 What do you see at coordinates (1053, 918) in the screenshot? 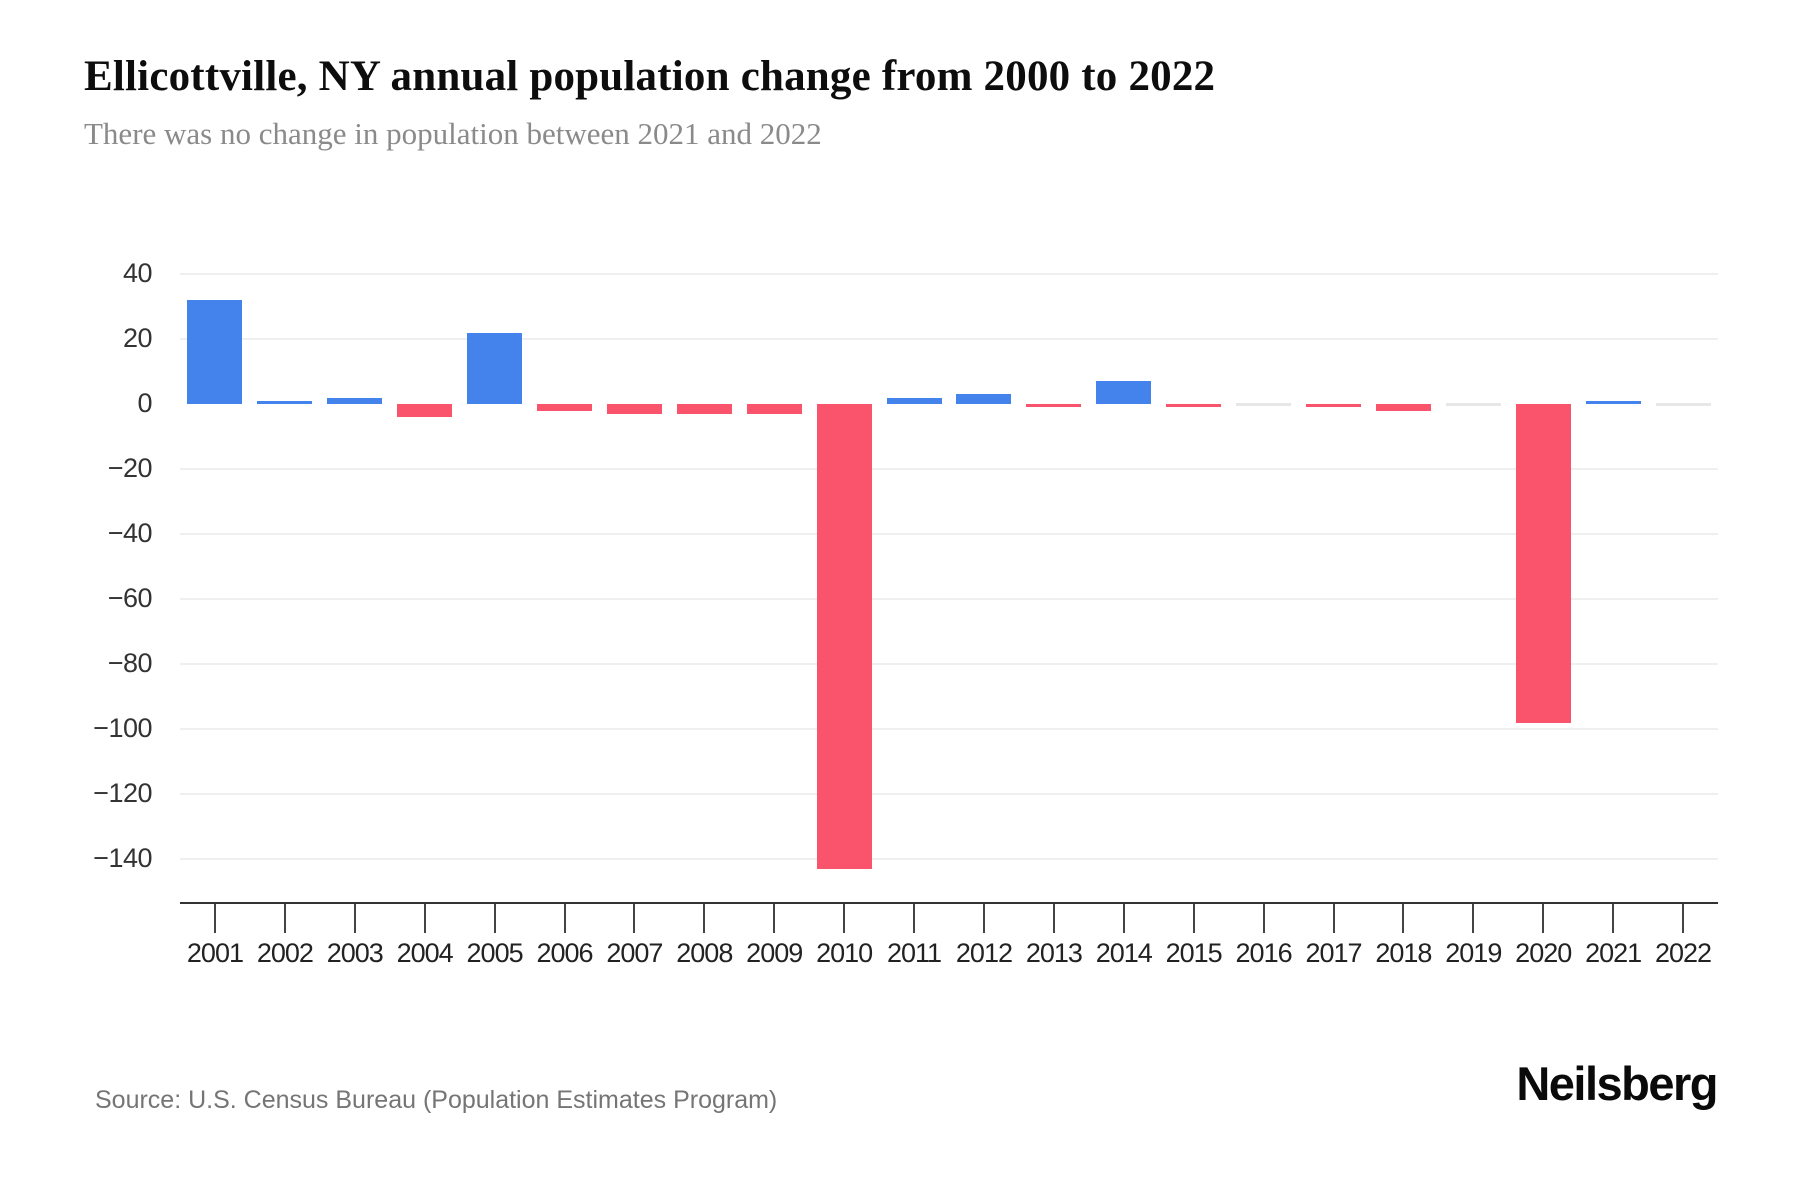
I see `x-axis-tick-2013` at bounding box center [1053, 918].